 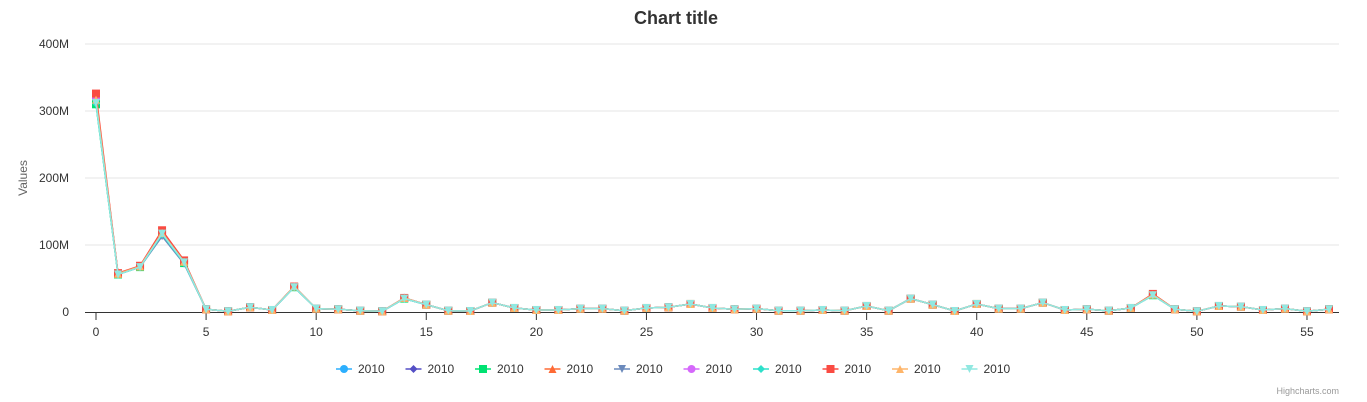 I want to click on x-tick-label: 35, so click(x=867, y=332).